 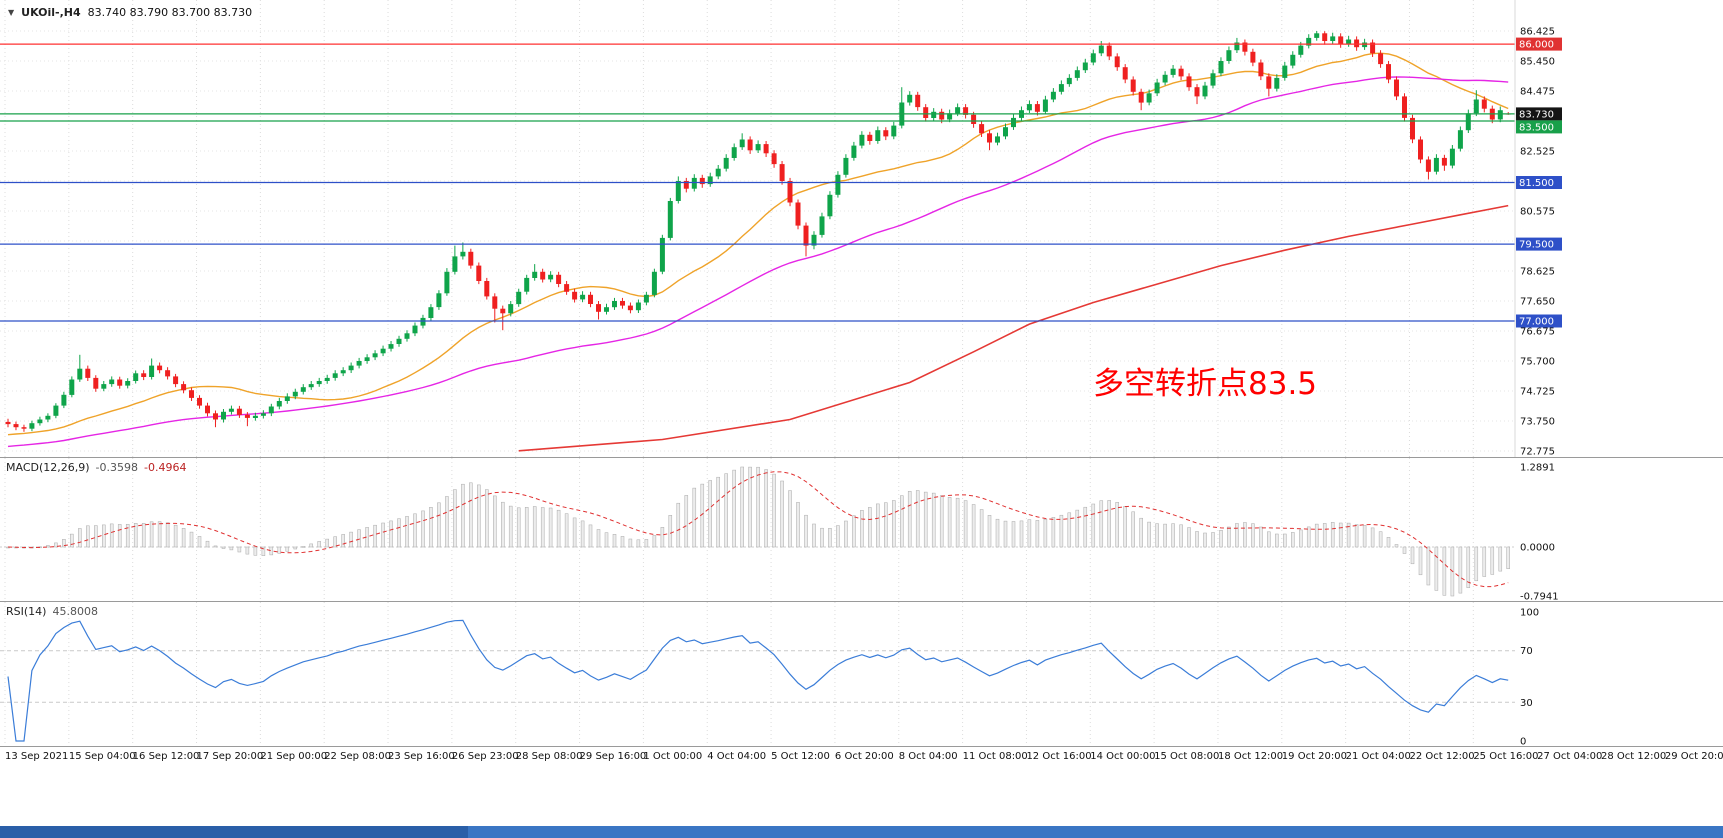 What do you see at coordinates (1537, 468) in the screenshot?
I see `macd-axis-label: 1.2891` at bounding box center [1537, 468].